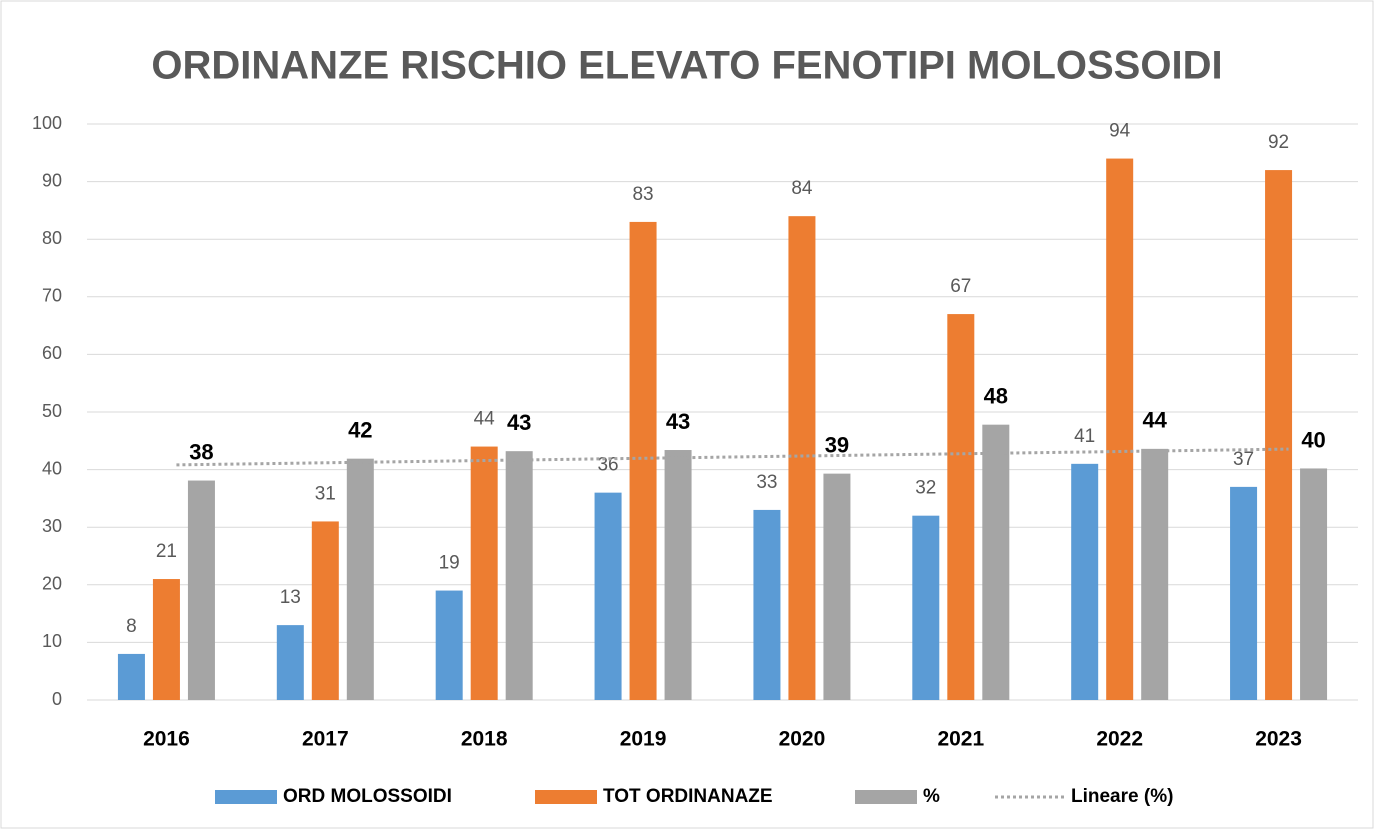 This screenshot has height=829, width=1374. I want to click on x-tick-label: 2016, so click(166, 739).